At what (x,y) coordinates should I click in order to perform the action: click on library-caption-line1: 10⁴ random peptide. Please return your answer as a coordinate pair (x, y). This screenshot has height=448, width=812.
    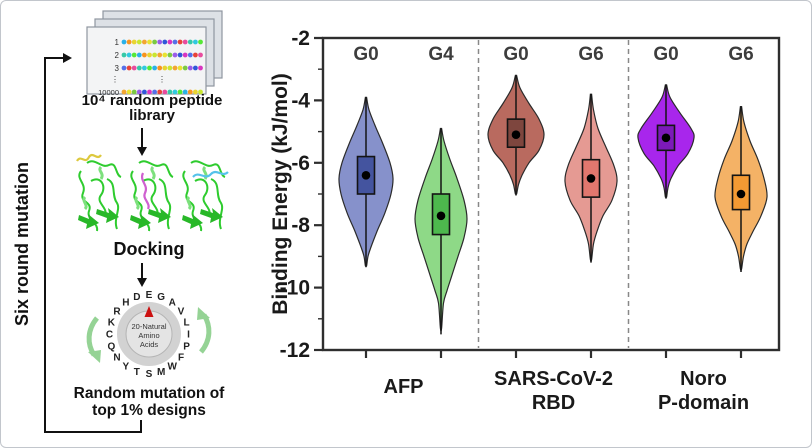
    Looking at the image, I should click on (152, 100).